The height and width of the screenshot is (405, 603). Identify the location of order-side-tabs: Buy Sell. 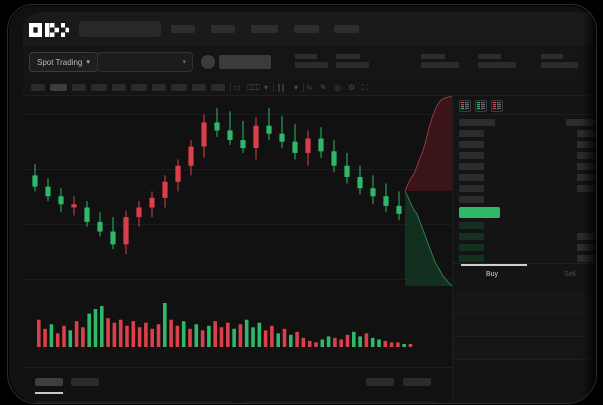
(524, 275).